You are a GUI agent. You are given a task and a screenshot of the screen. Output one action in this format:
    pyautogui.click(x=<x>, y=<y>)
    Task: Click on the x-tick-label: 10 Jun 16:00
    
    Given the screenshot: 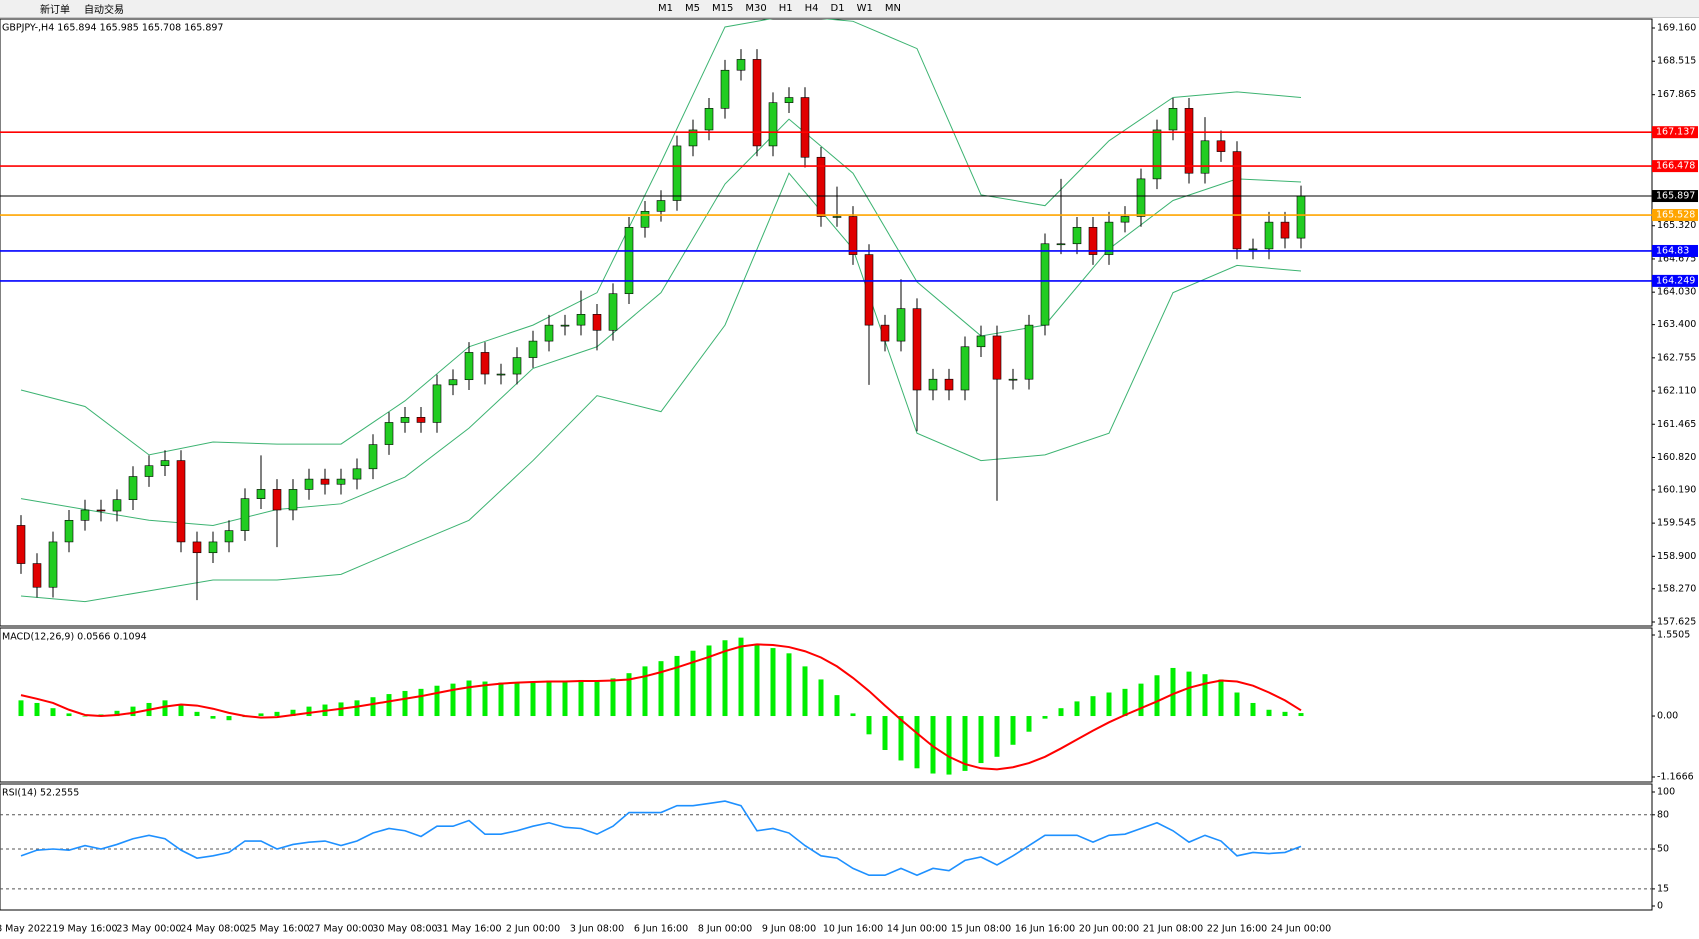 What is the action you would take?
    pyautogui.click(x=853, y=929)
    